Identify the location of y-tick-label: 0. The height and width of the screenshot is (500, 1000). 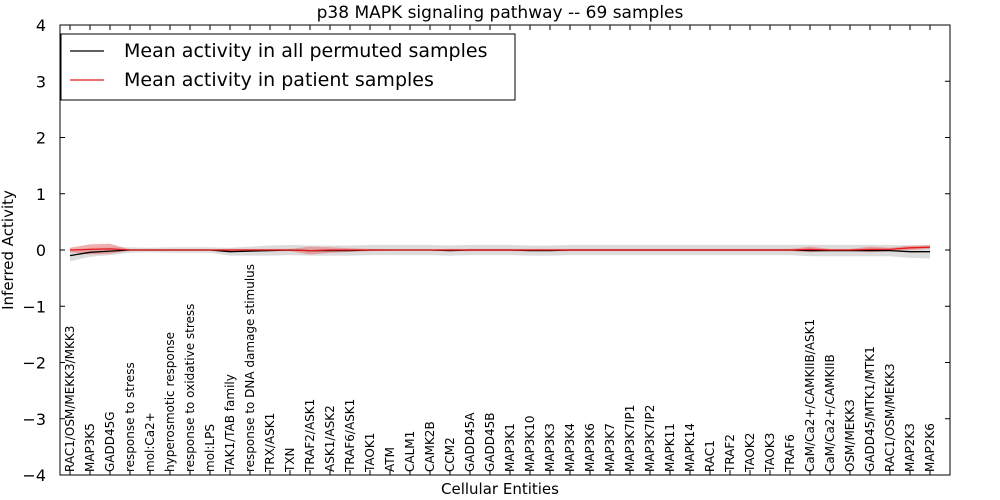
(41, 250).